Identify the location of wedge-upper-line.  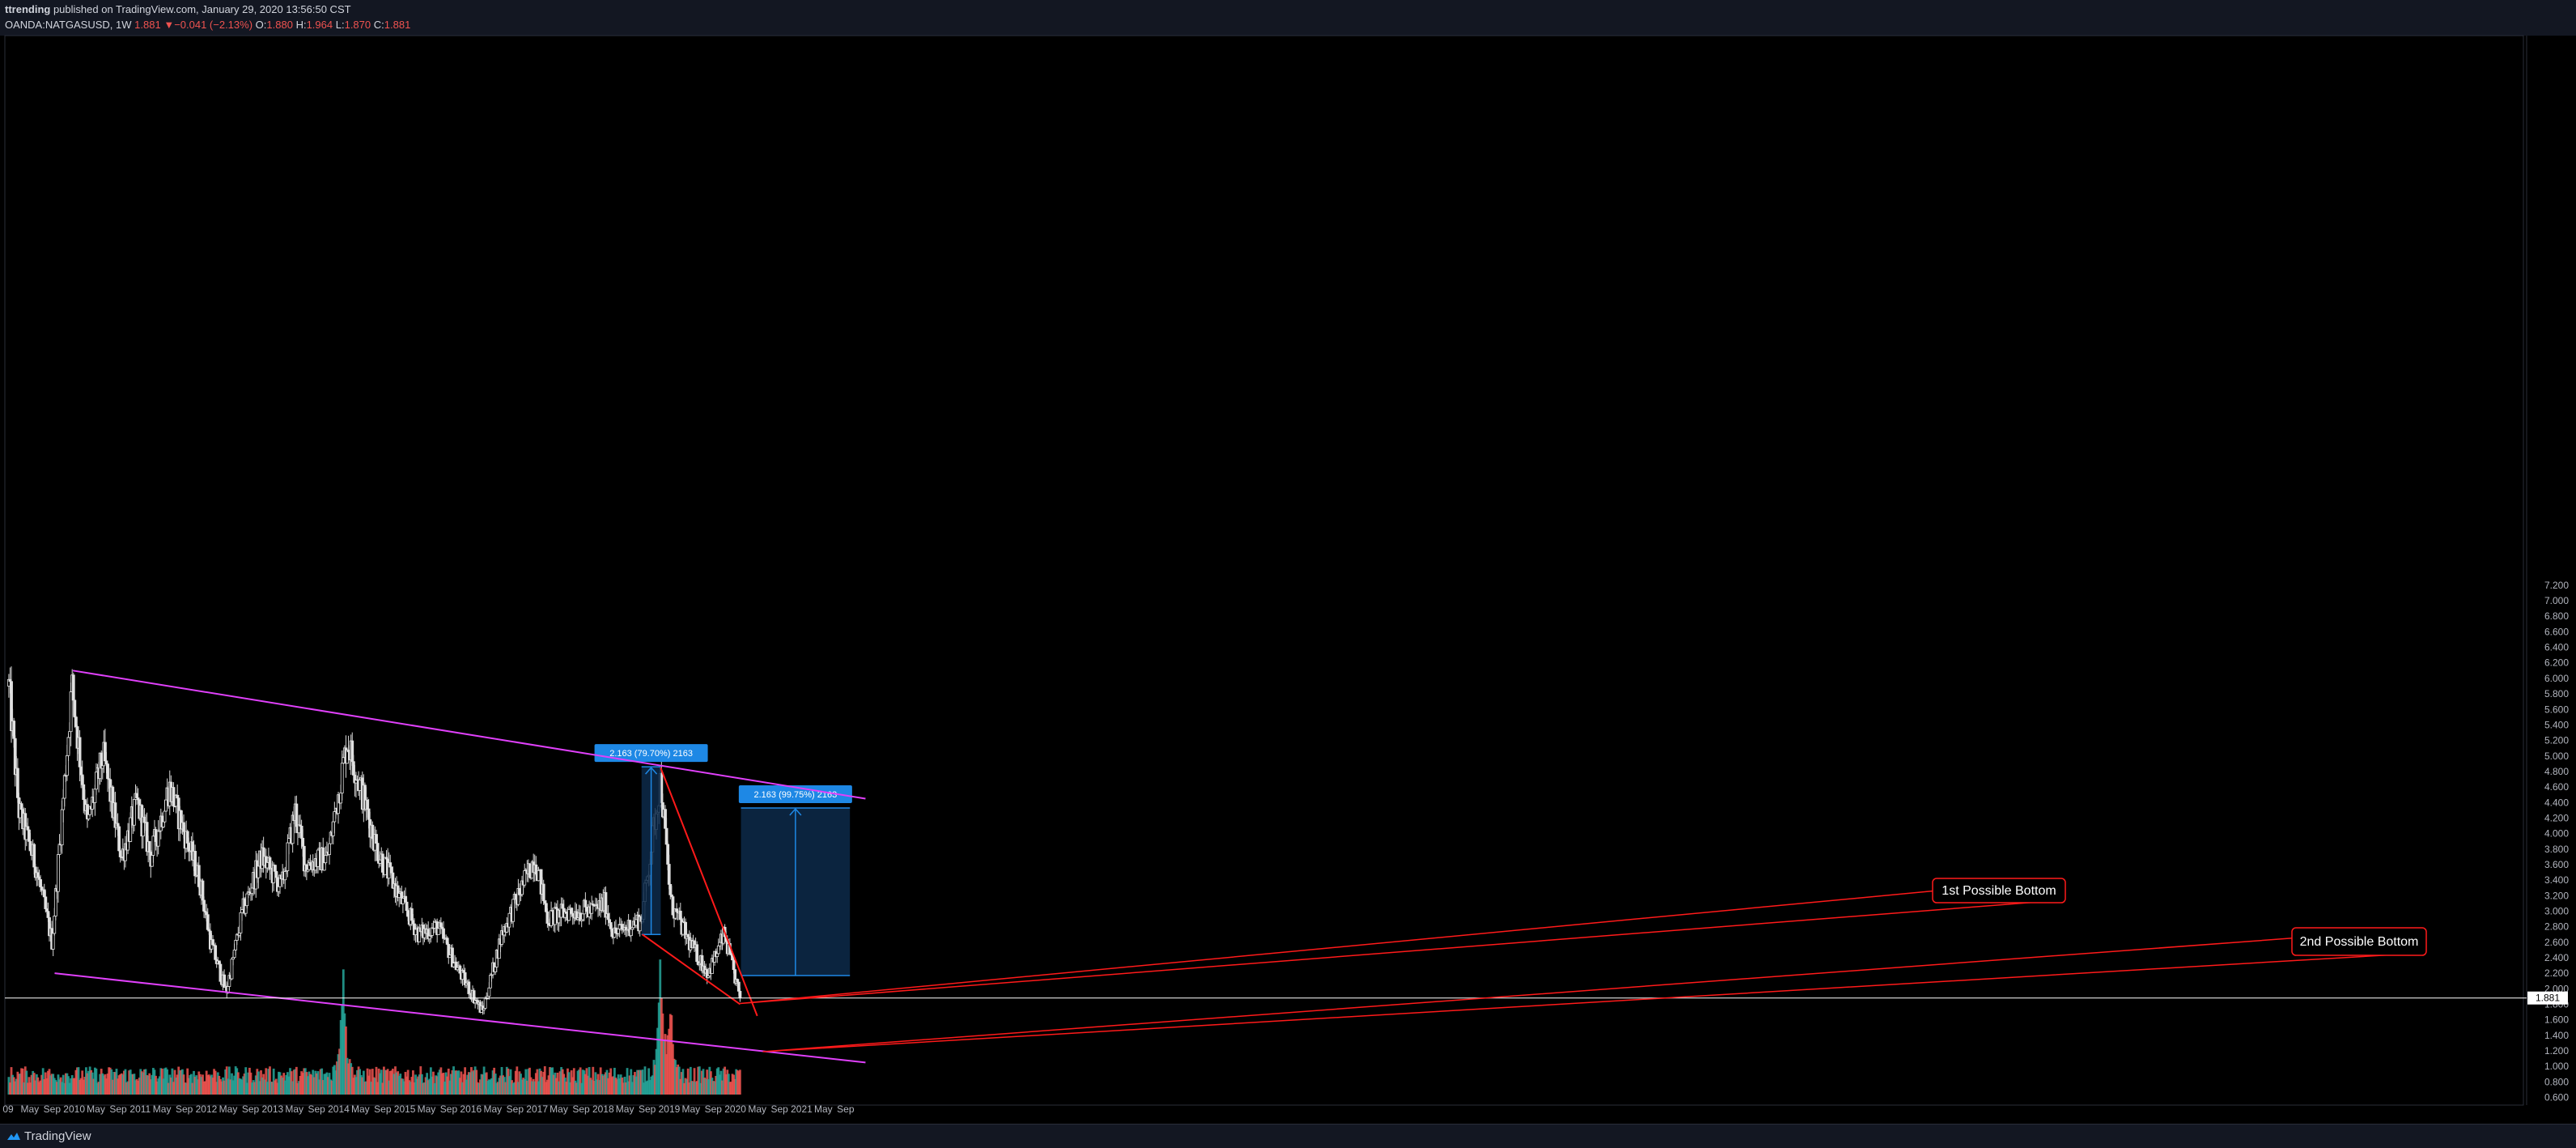
(709, 892).